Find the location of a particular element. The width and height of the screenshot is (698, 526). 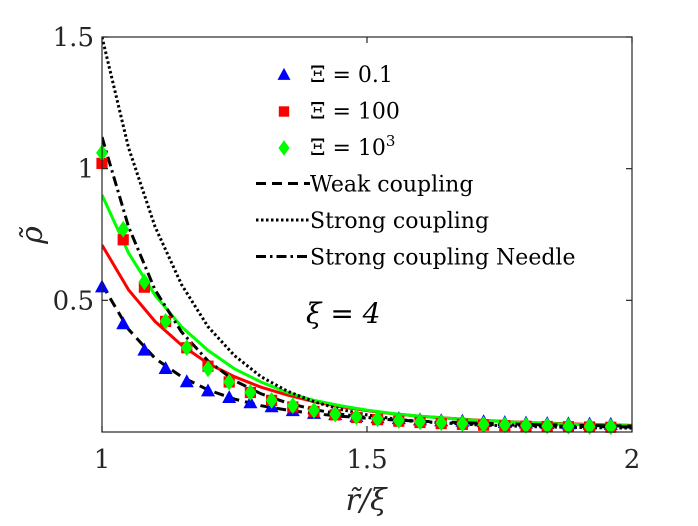

legend-label: Ξ = 100 is located at coordinates (355, 112).